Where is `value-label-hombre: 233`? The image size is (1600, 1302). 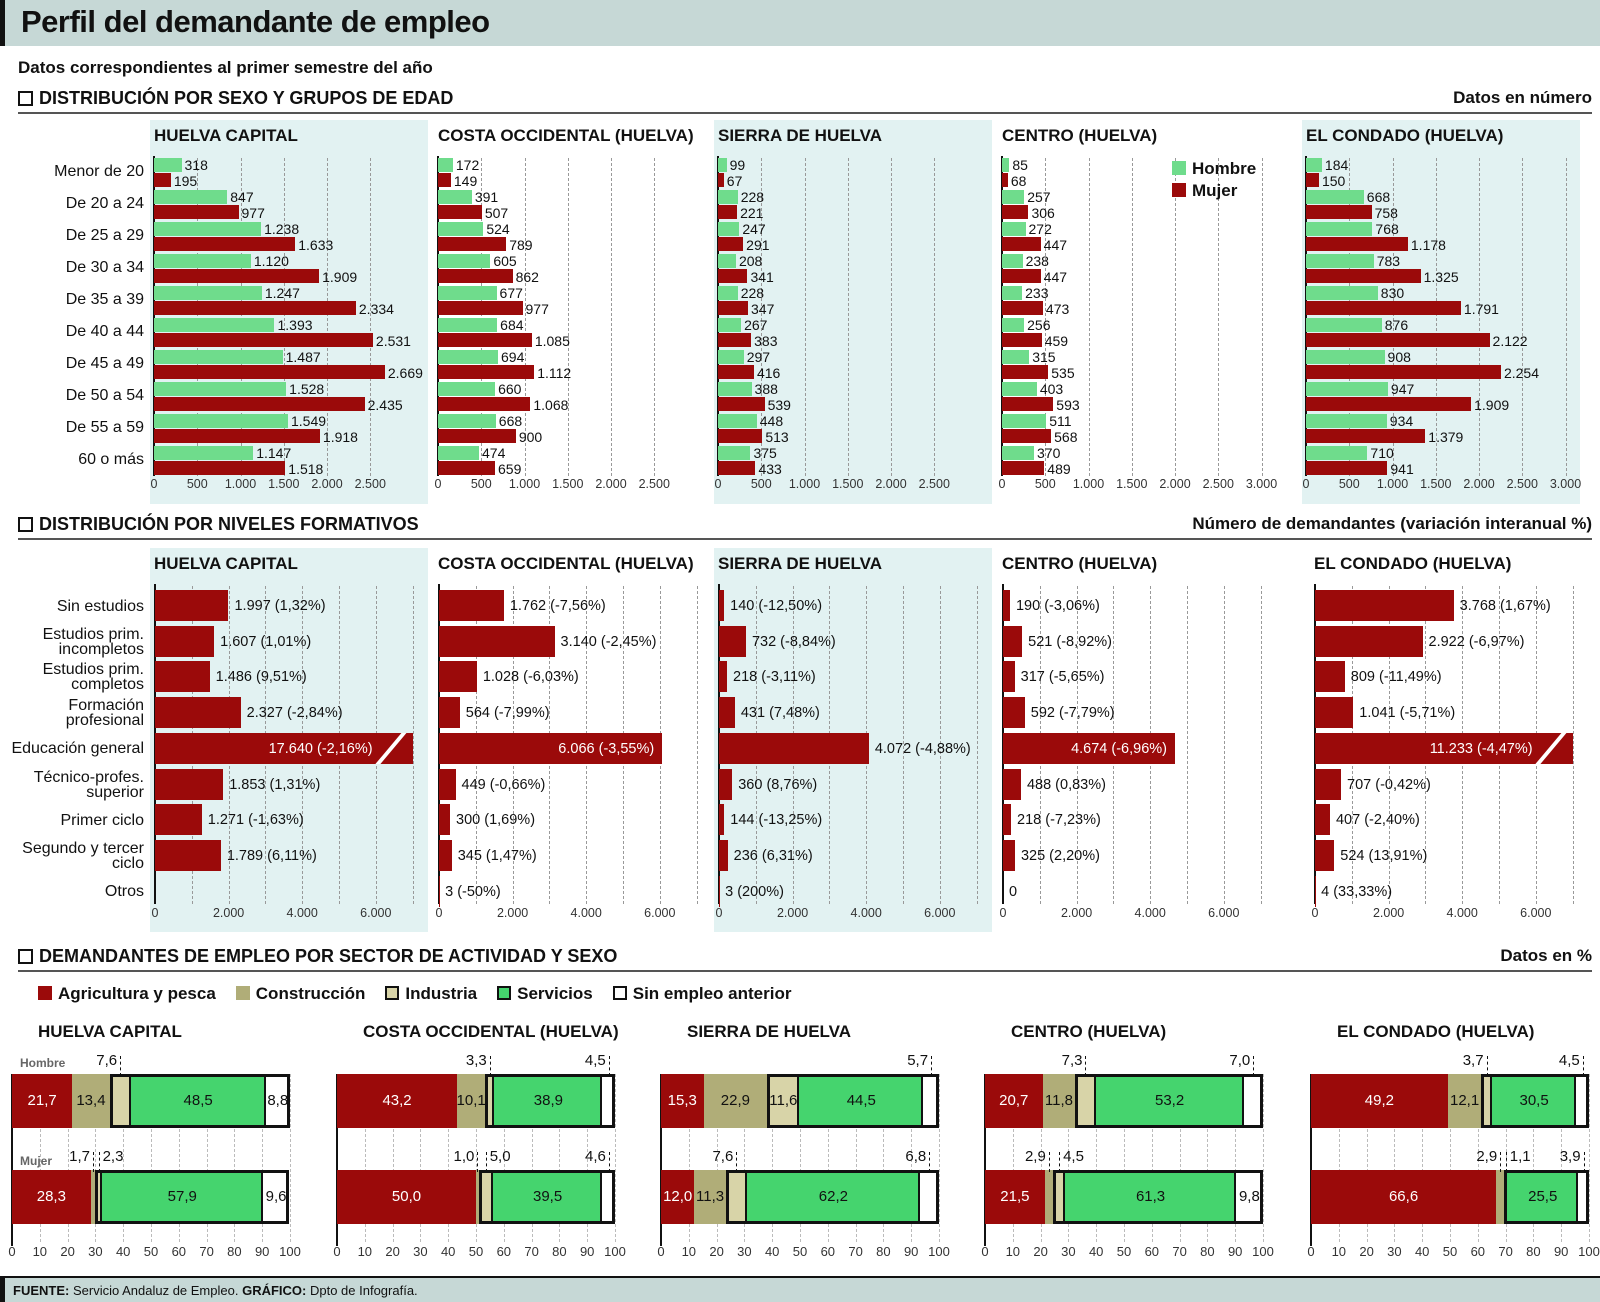 value-label-hombre: 233 is located at coordinates (1037, 293).